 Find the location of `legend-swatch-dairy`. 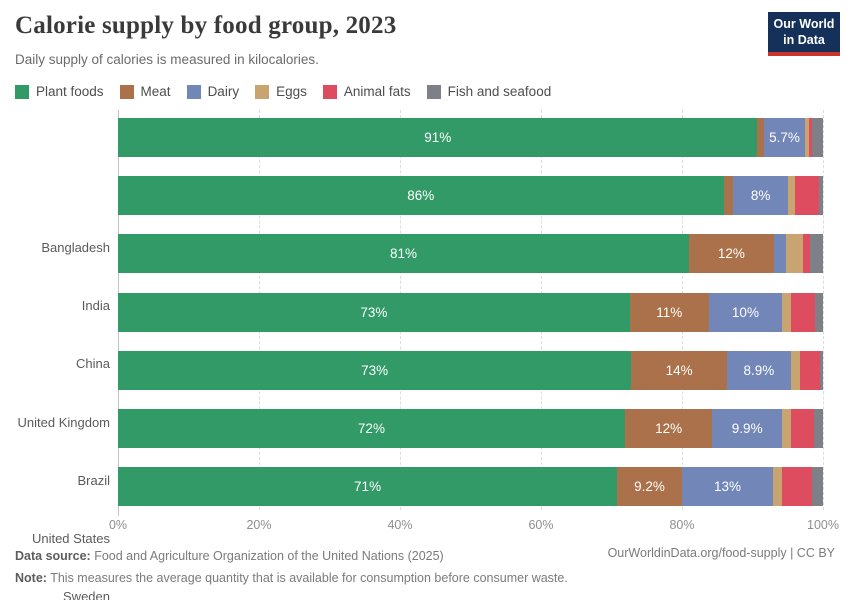

legend-swatch-dairy is located at coordinates (193, 91).